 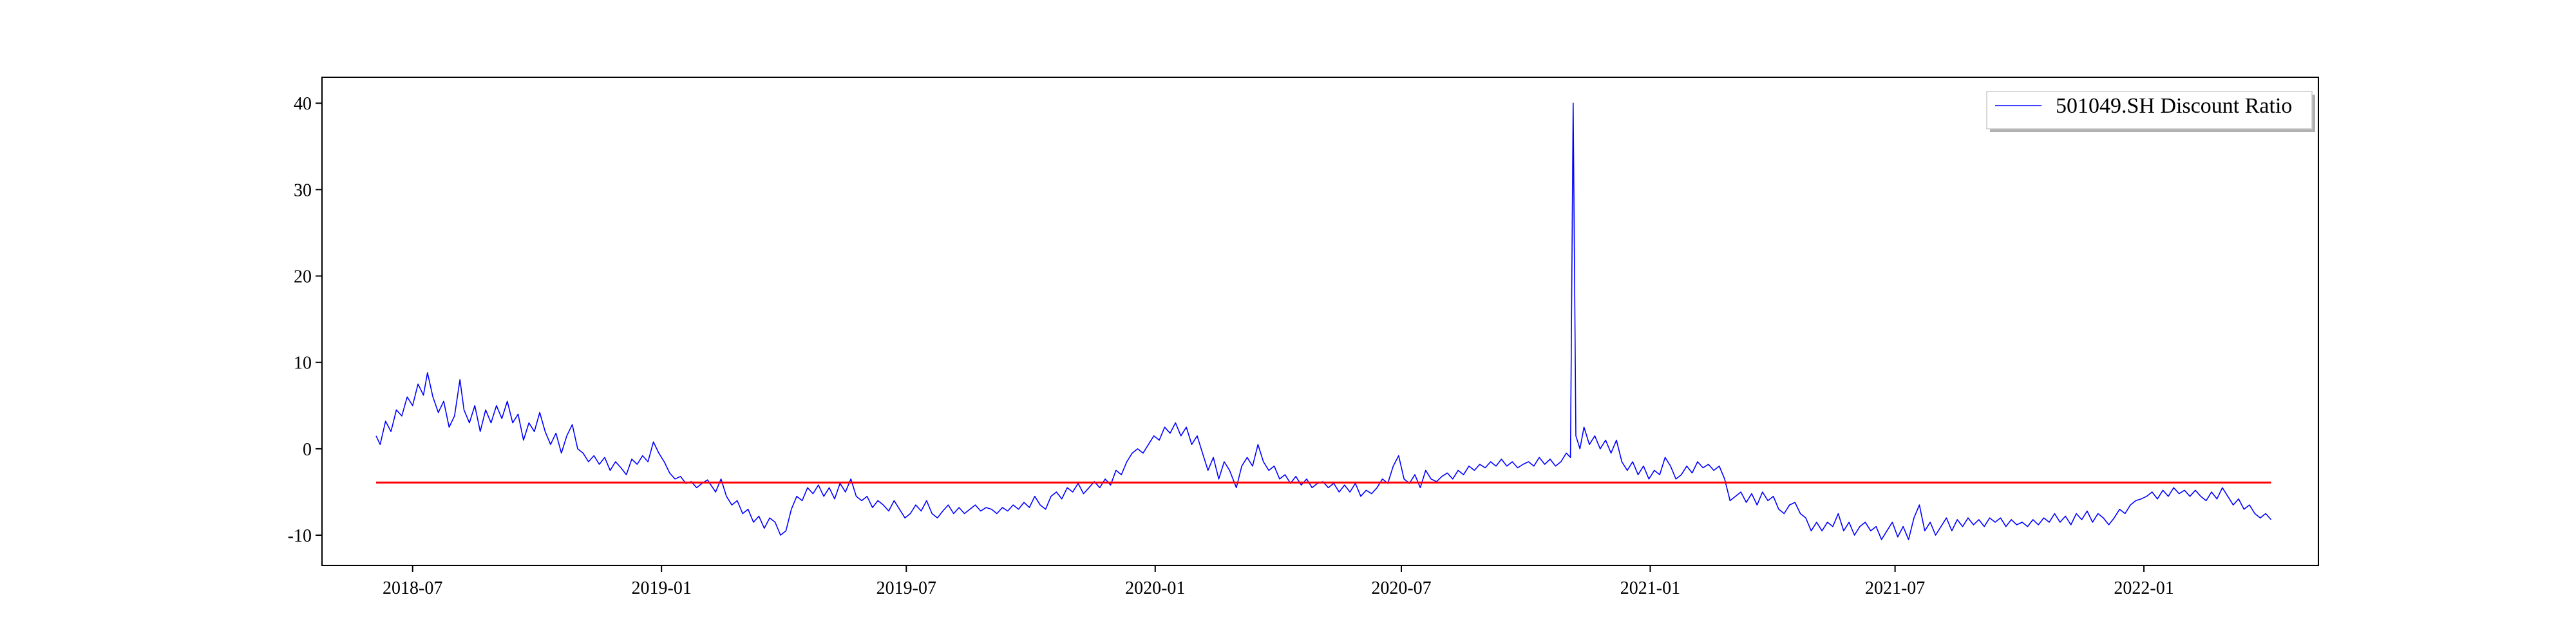 What do you see at coordinates (303, 190) in the screenshot?
I see `y-tick-label-4: 30` at bounding box center [303, 190].